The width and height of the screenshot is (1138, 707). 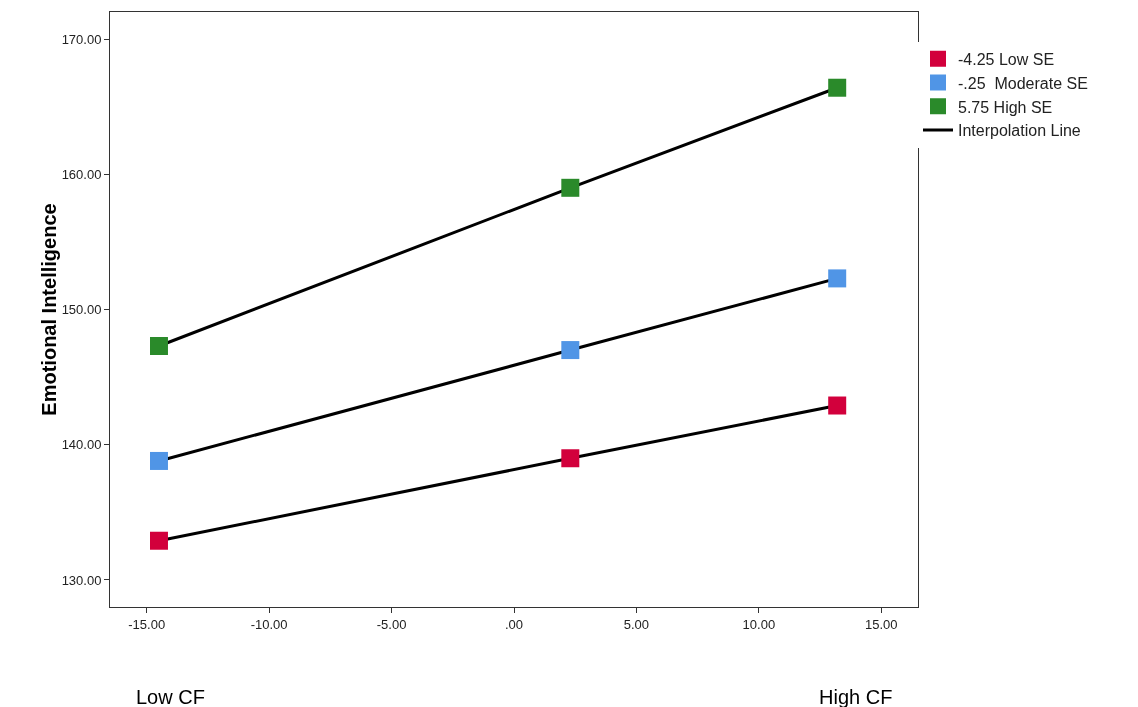 I want to click on legend-label: Interpolation Line, so click(x=1019, y=131).